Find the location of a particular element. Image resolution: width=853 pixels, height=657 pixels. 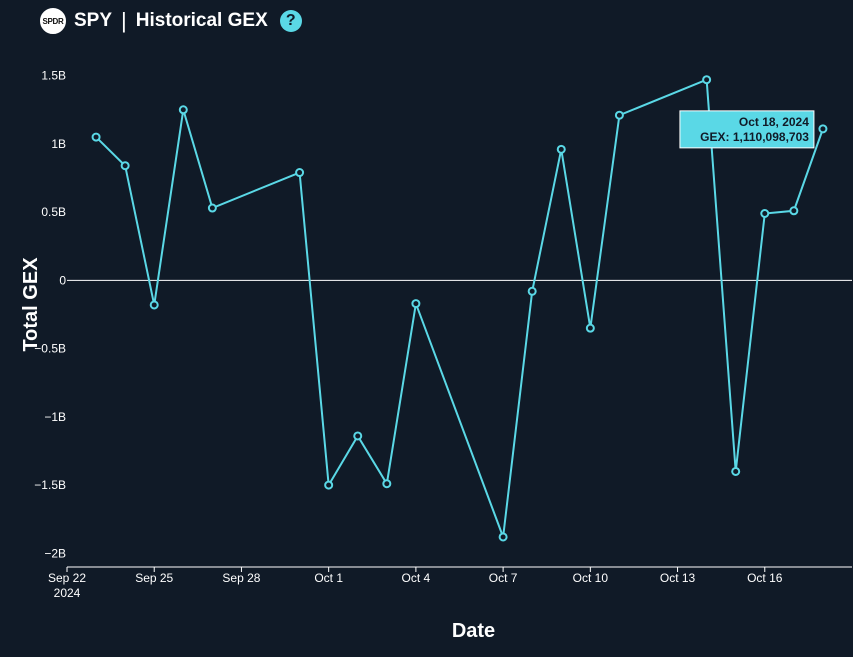

logo-text: SPDR is located at coordinates (53, 21).